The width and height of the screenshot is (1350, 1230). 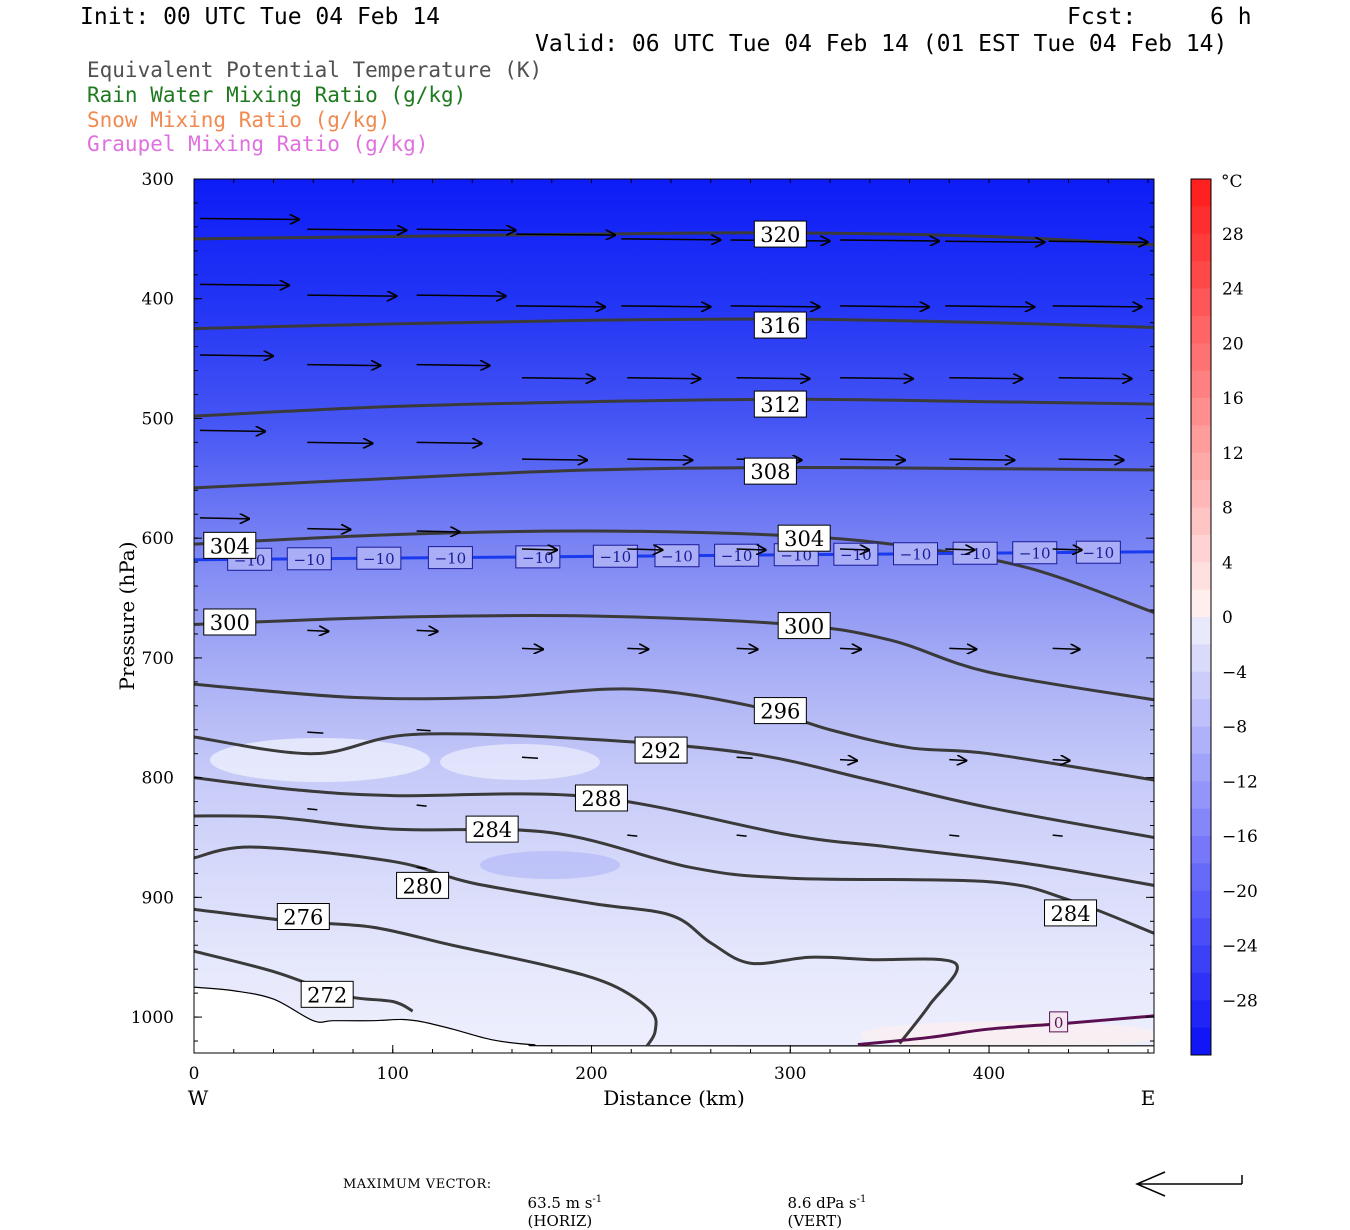 I want to click on warm-patch, so click(x=520, y=762).